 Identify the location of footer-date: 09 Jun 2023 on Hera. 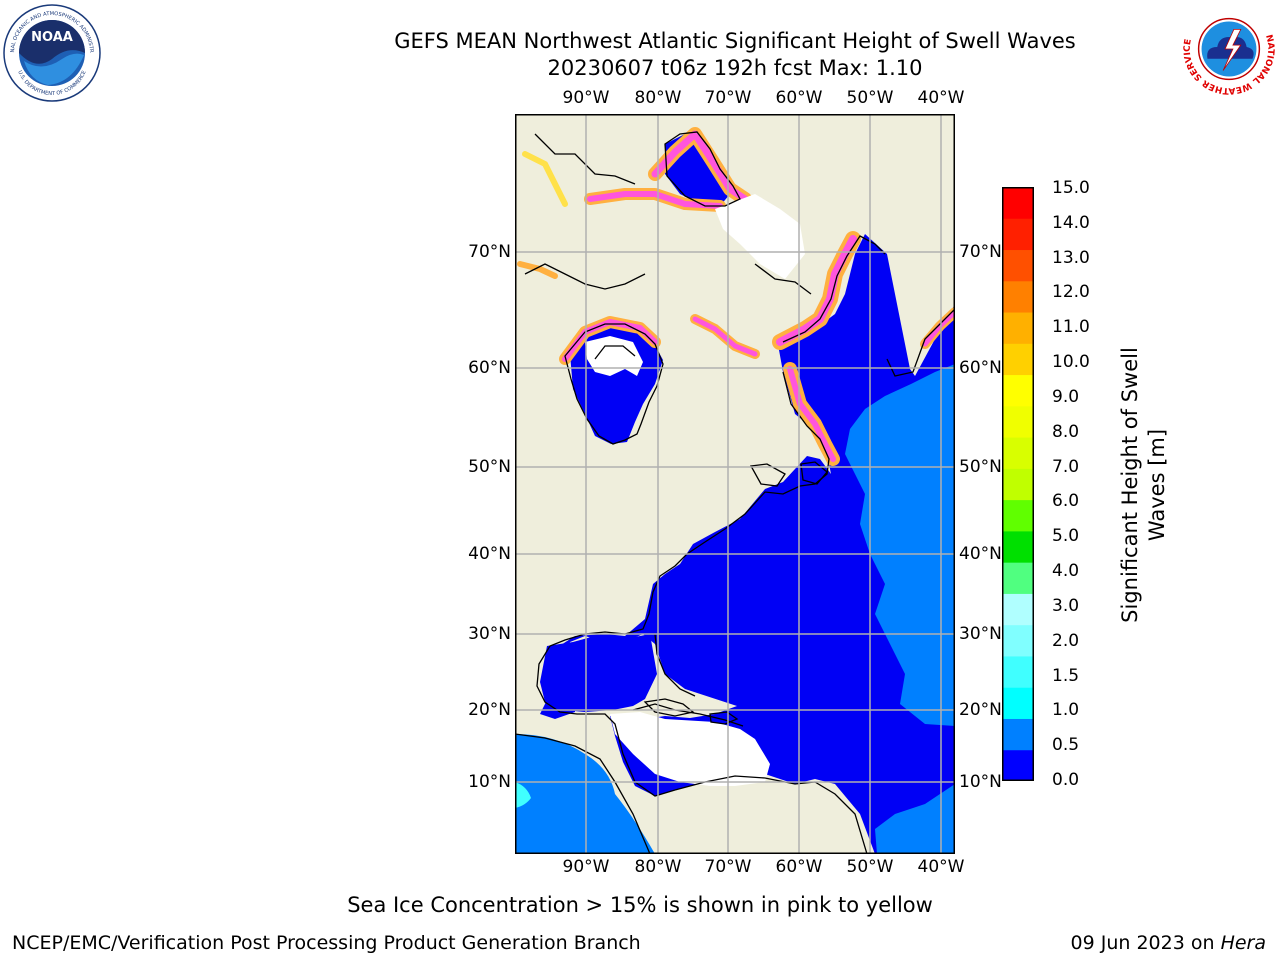
(1168, 943).